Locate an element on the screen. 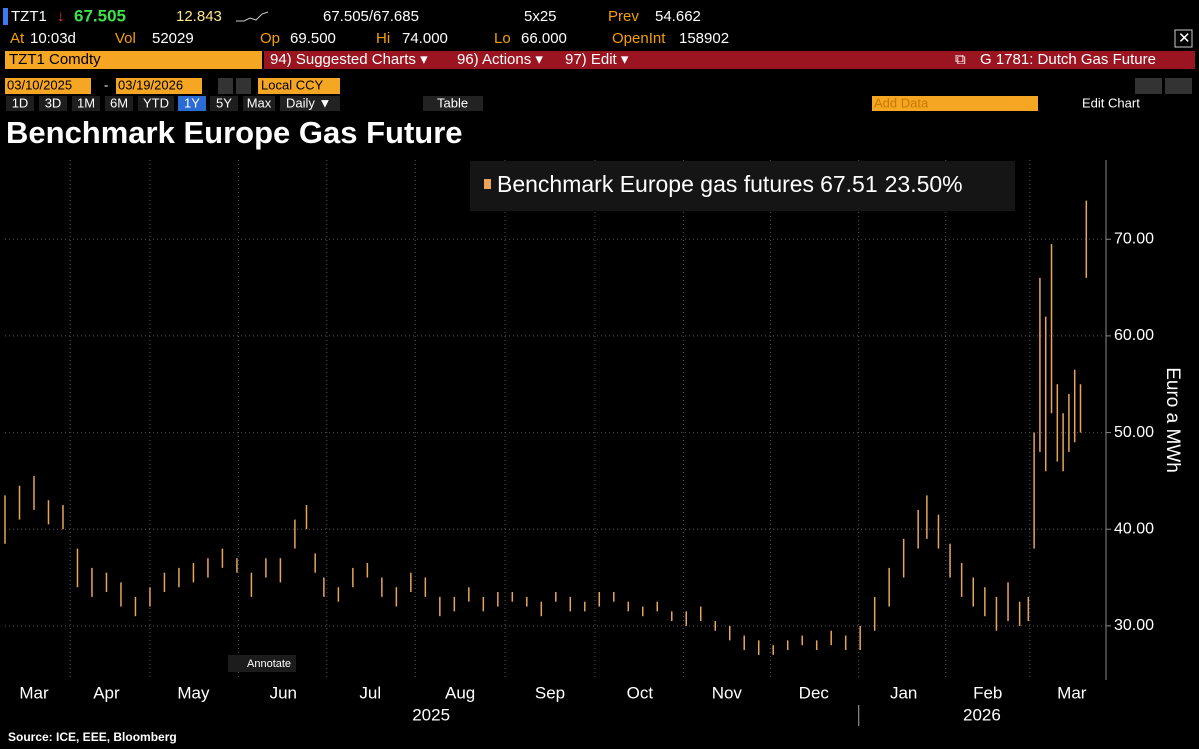 The width and height of the screenshot is (1199, 749). start-date-box is located at coordinates (48, 86).